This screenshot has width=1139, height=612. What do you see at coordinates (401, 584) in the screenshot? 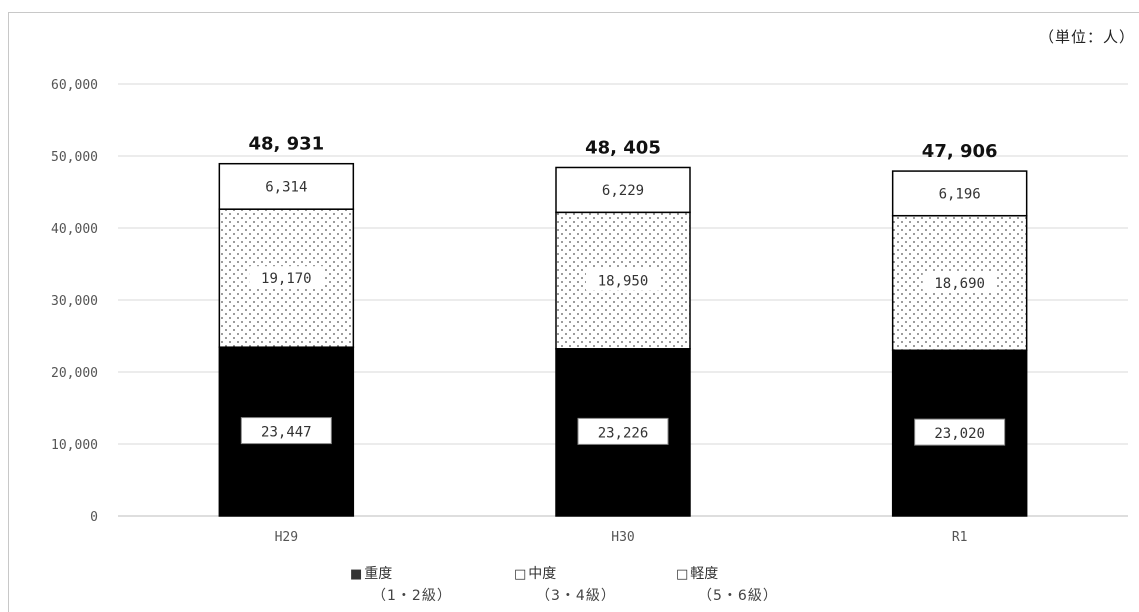
I see `legend-item-severe: ■ 重度 （1・2級）` at bounding box center [401, 584].